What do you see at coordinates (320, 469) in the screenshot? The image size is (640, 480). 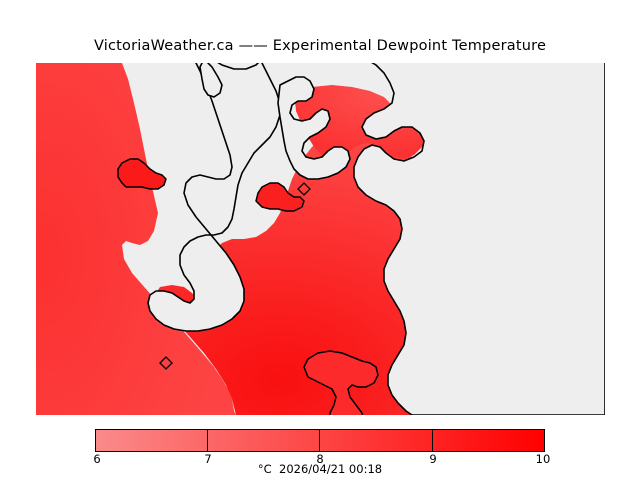 I see `colorbar-caption: °C 2026/04/21 00:18` at bounding box center [320, 469].